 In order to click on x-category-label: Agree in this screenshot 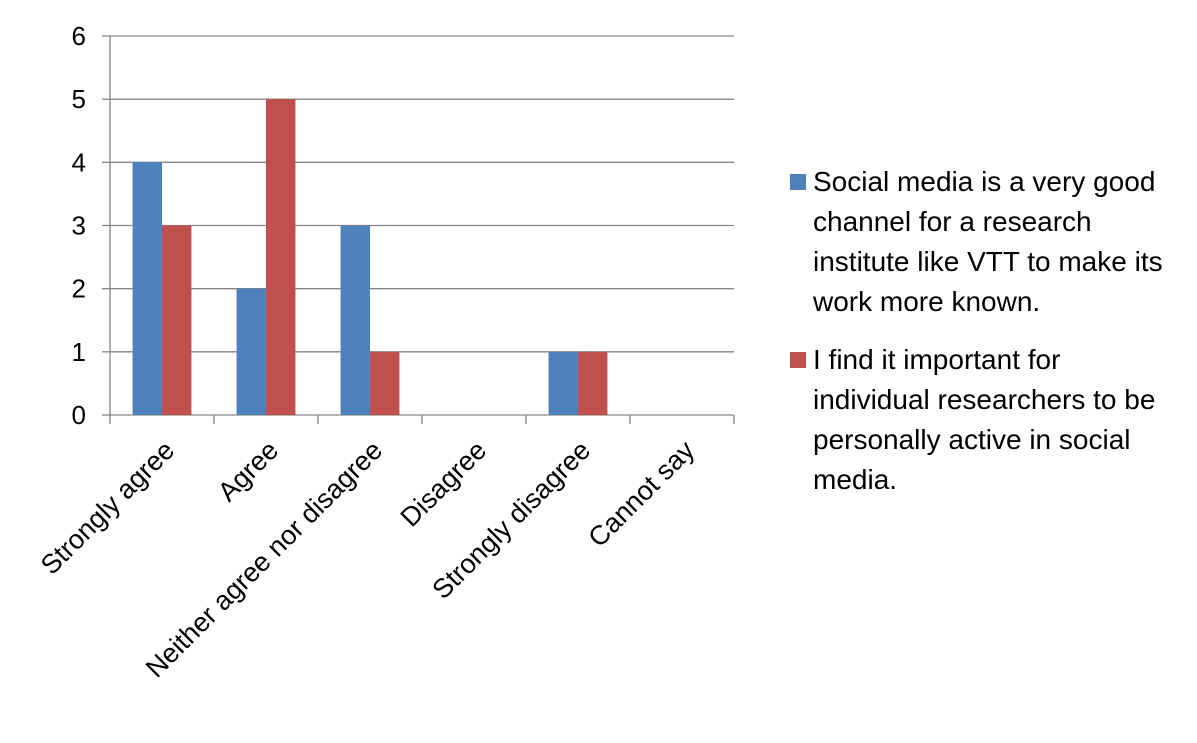, I will do `click(248, 471)`.